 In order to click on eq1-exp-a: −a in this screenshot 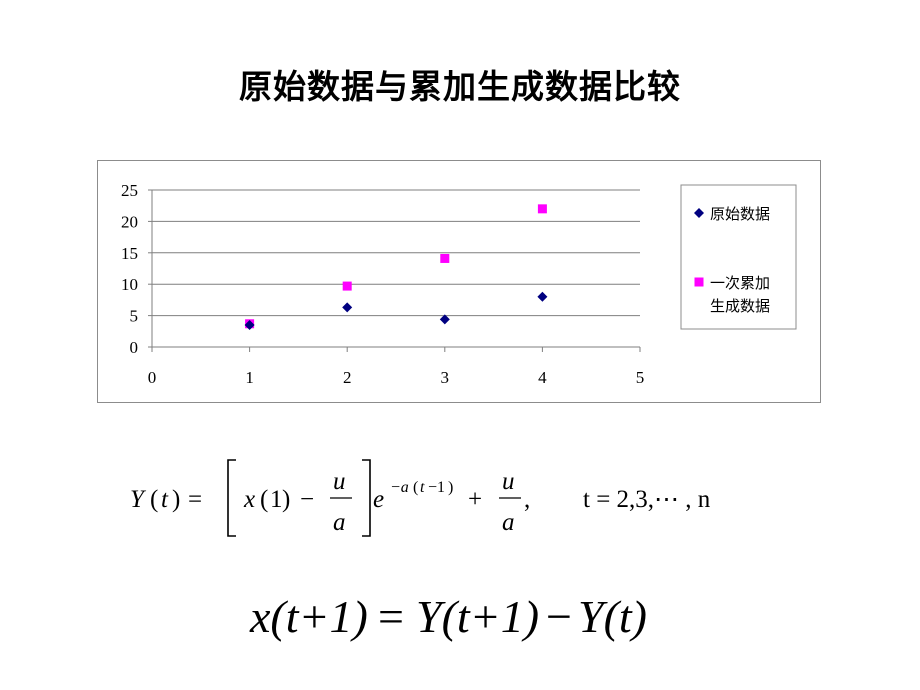, I will do `click(399, 487)`.